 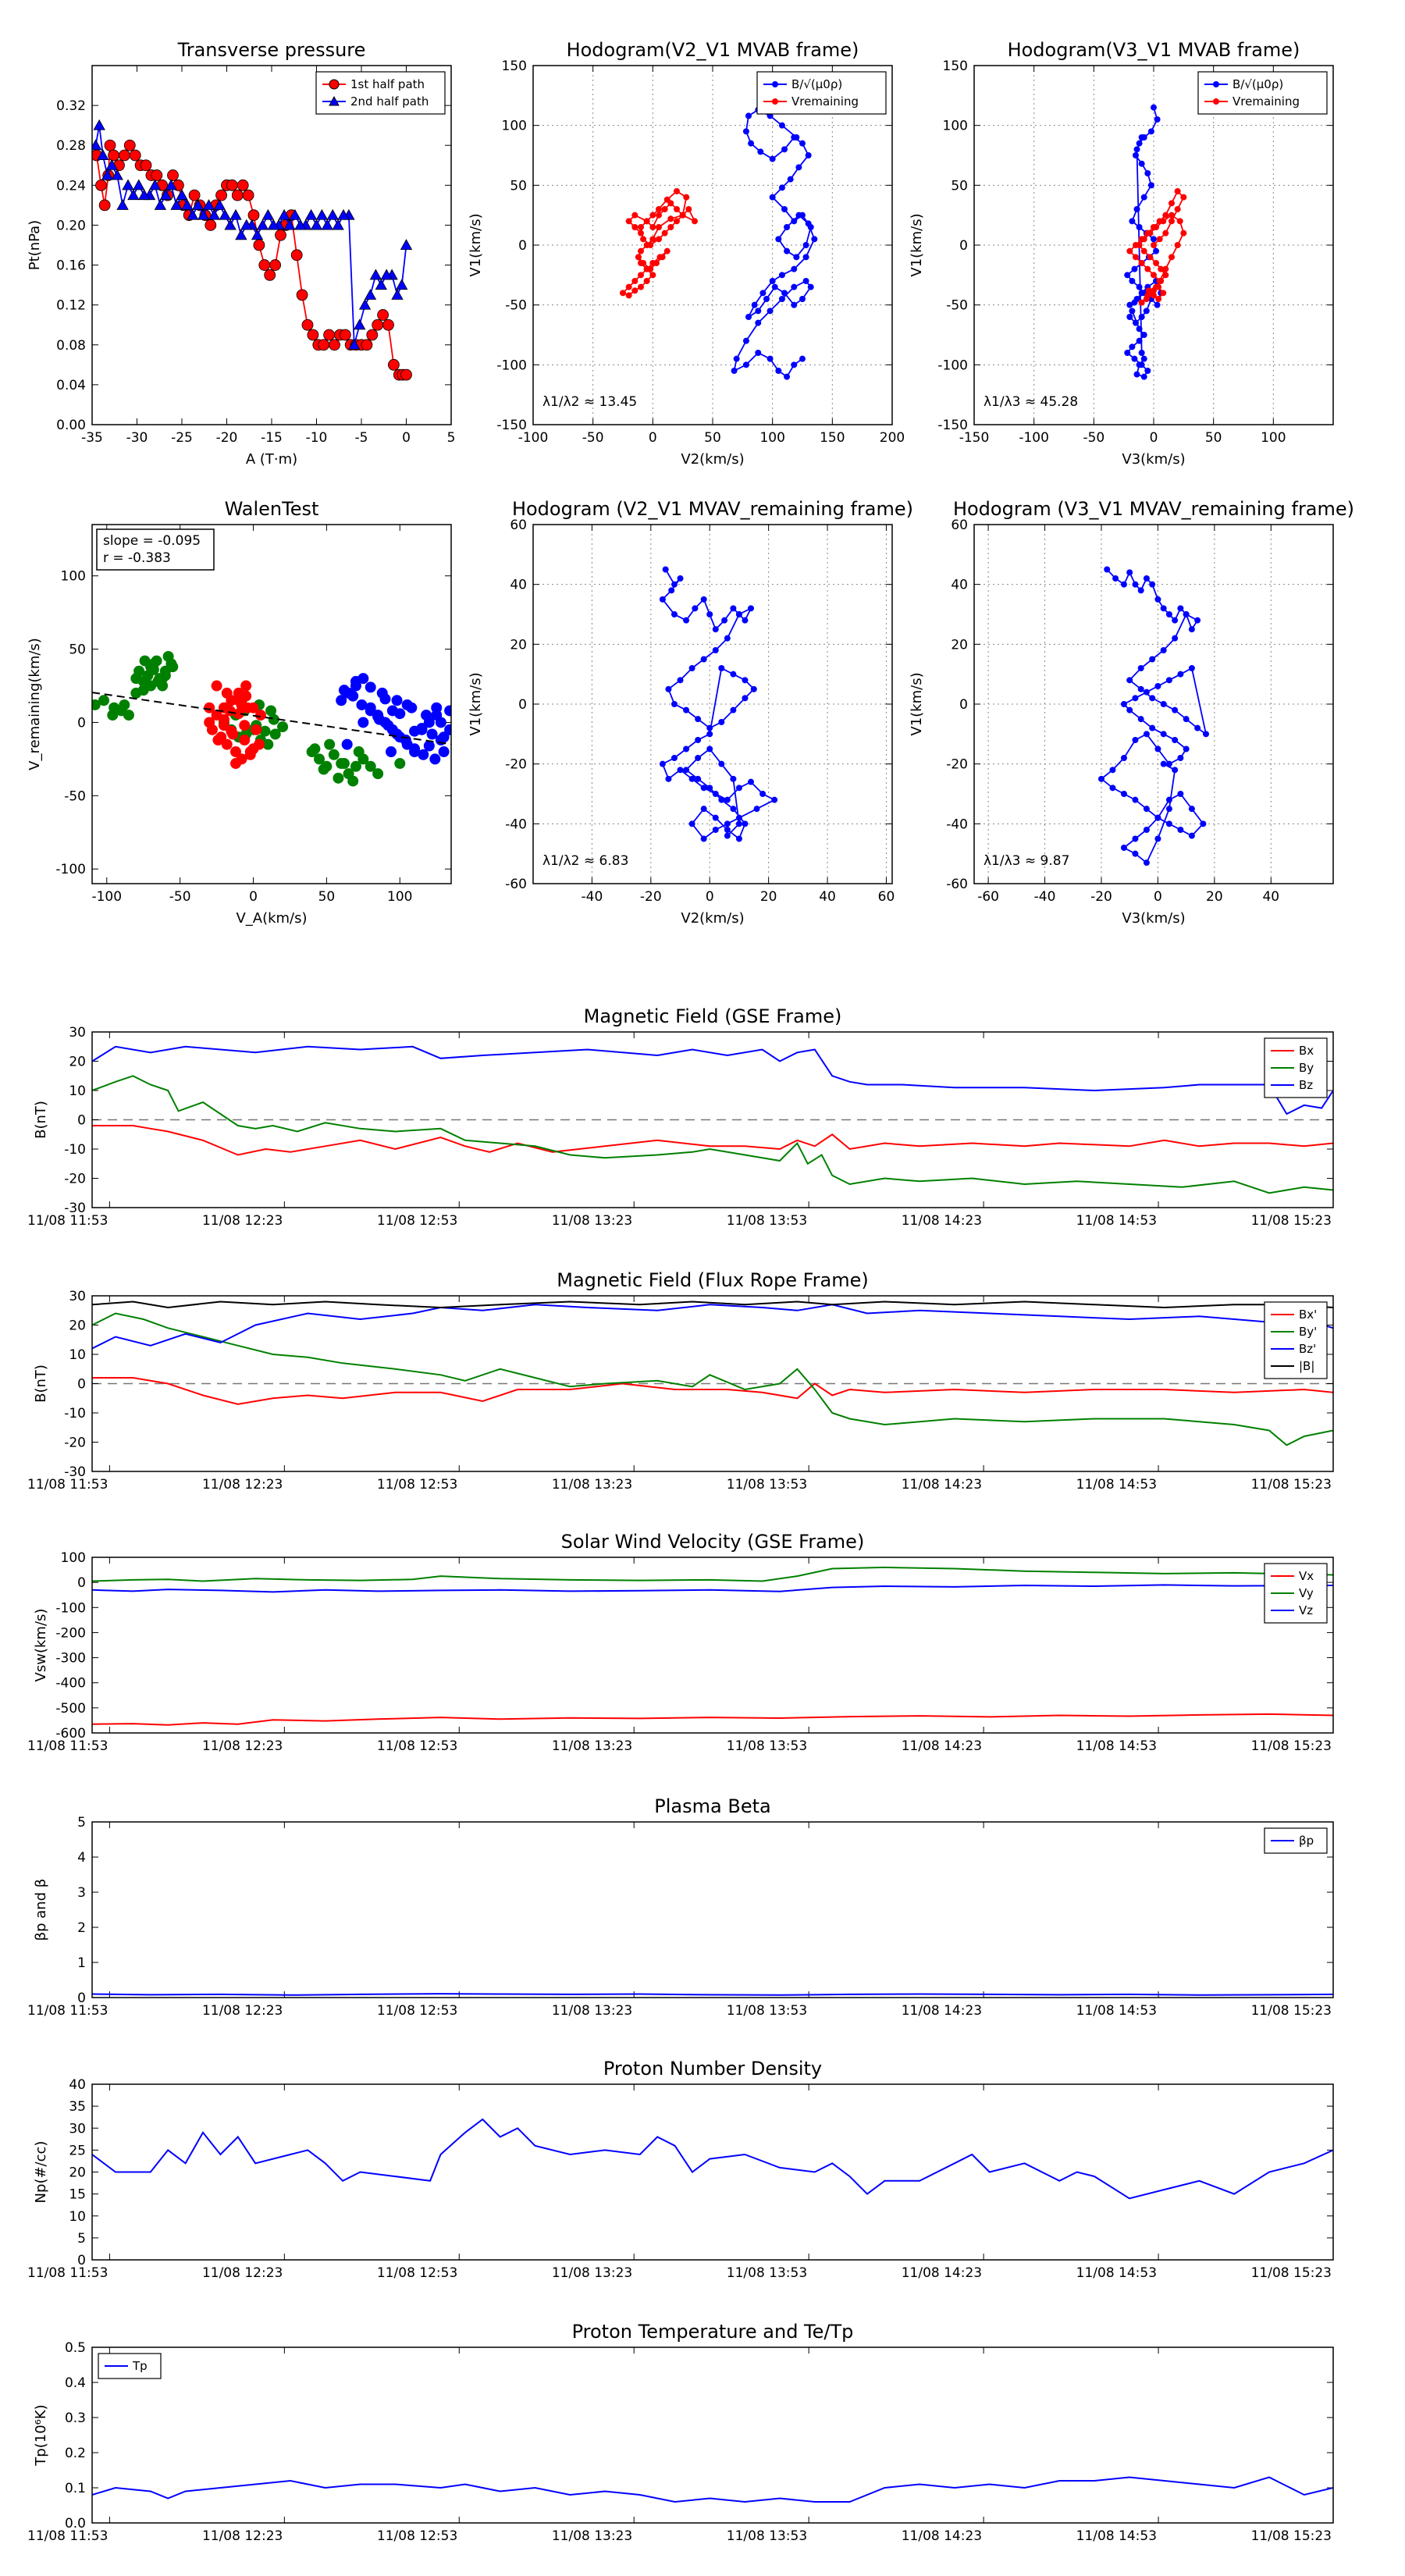 I want to click on legend-label: Bx', so click(x=1308, y=1315).